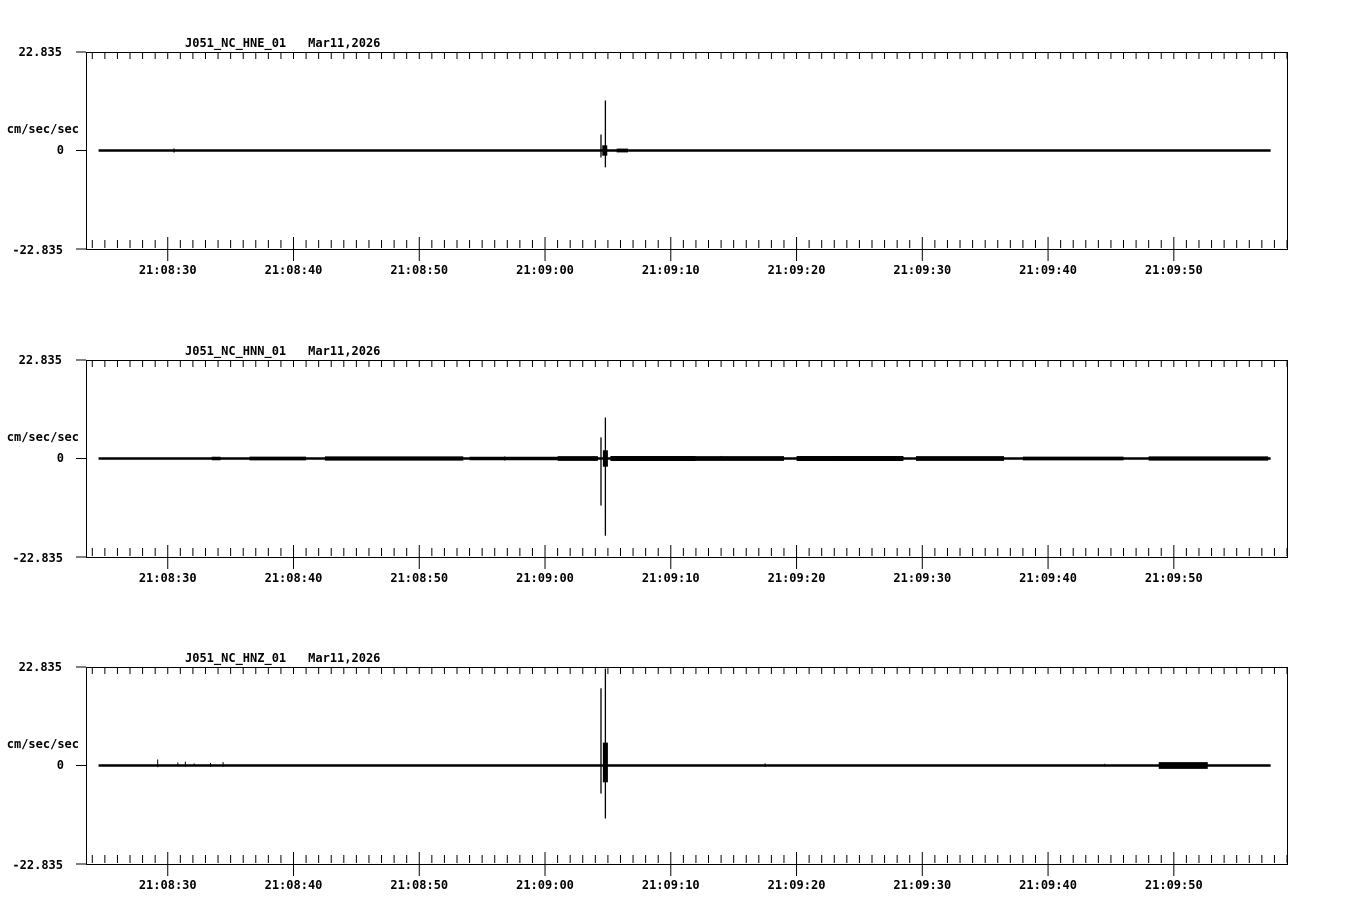 This screenshot has width=1358, height=924. What do you see at coordinates (236, 658) in the screenshot?
I see `station-id: J051_NC_HNZ_01` at bounding box center [236, 658].